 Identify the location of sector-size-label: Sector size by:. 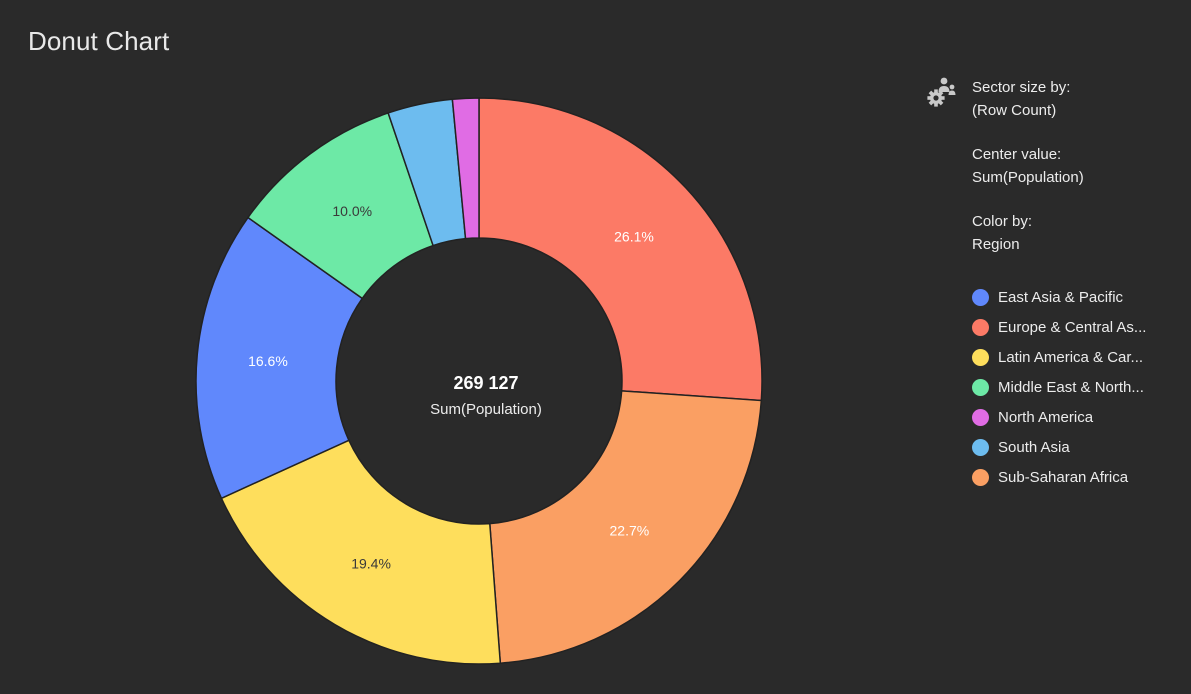
(1021, 87).